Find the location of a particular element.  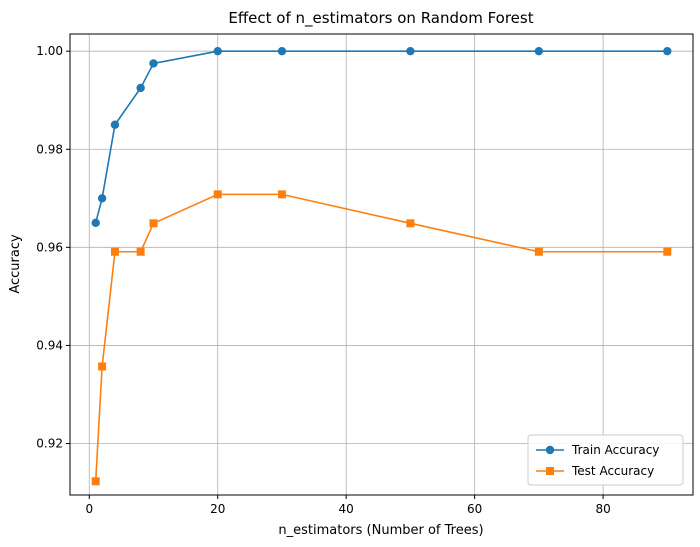

x-tick-label: 40 is located at coordinates (346, 509).